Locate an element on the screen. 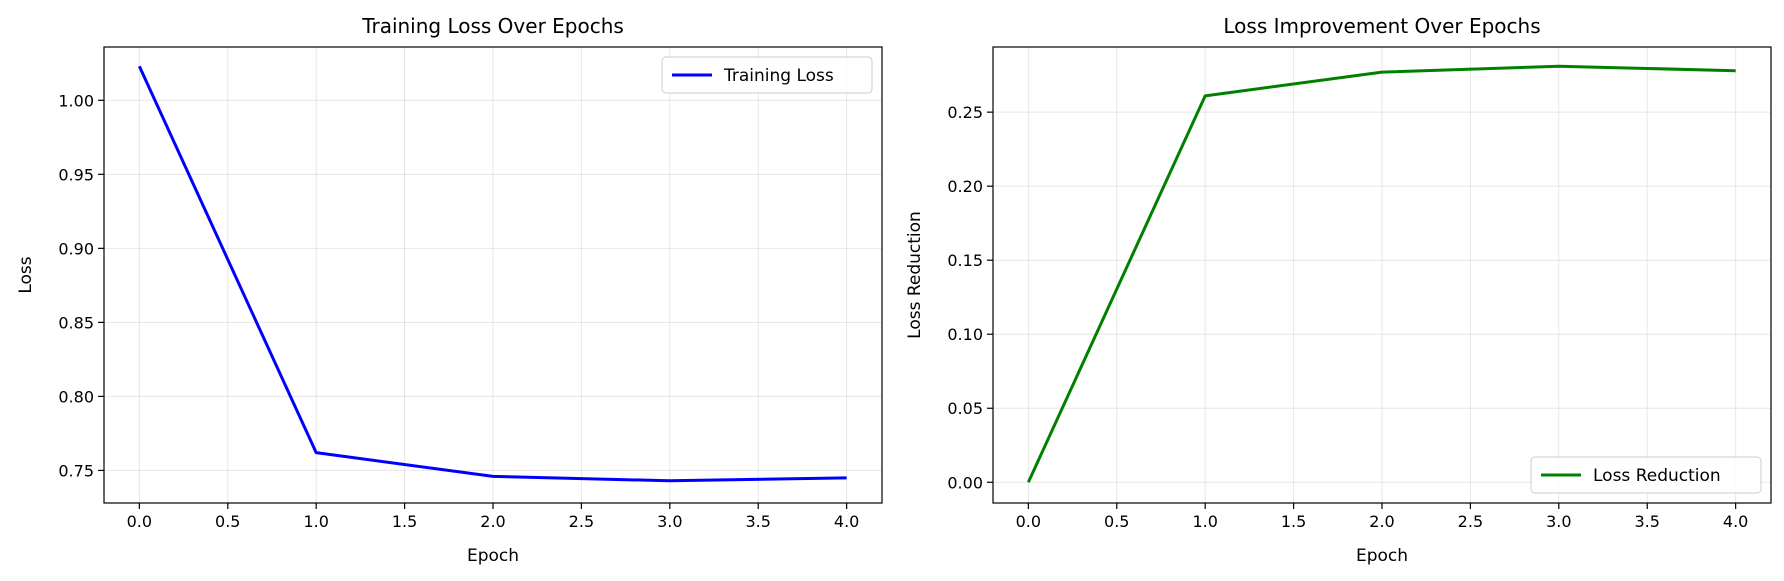 This screenshot has width=1784, height=581. legend-label: Loss Reduction is located at coordinates (1657, 476).